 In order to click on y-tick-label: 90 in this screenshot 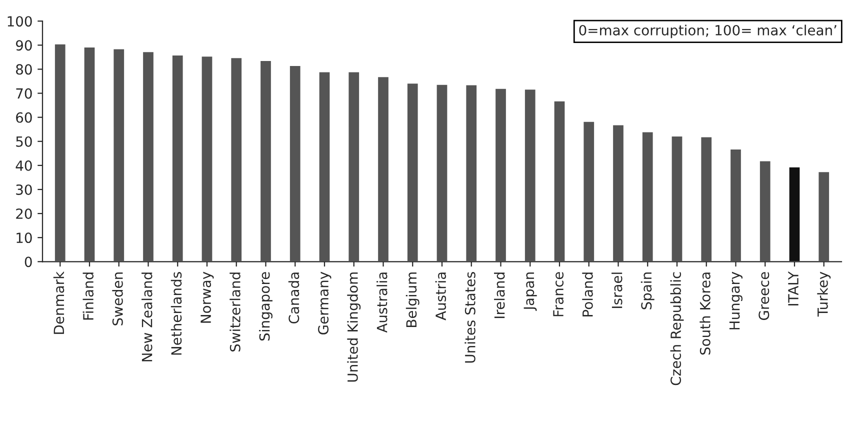, I will do `click(24, 45)`.